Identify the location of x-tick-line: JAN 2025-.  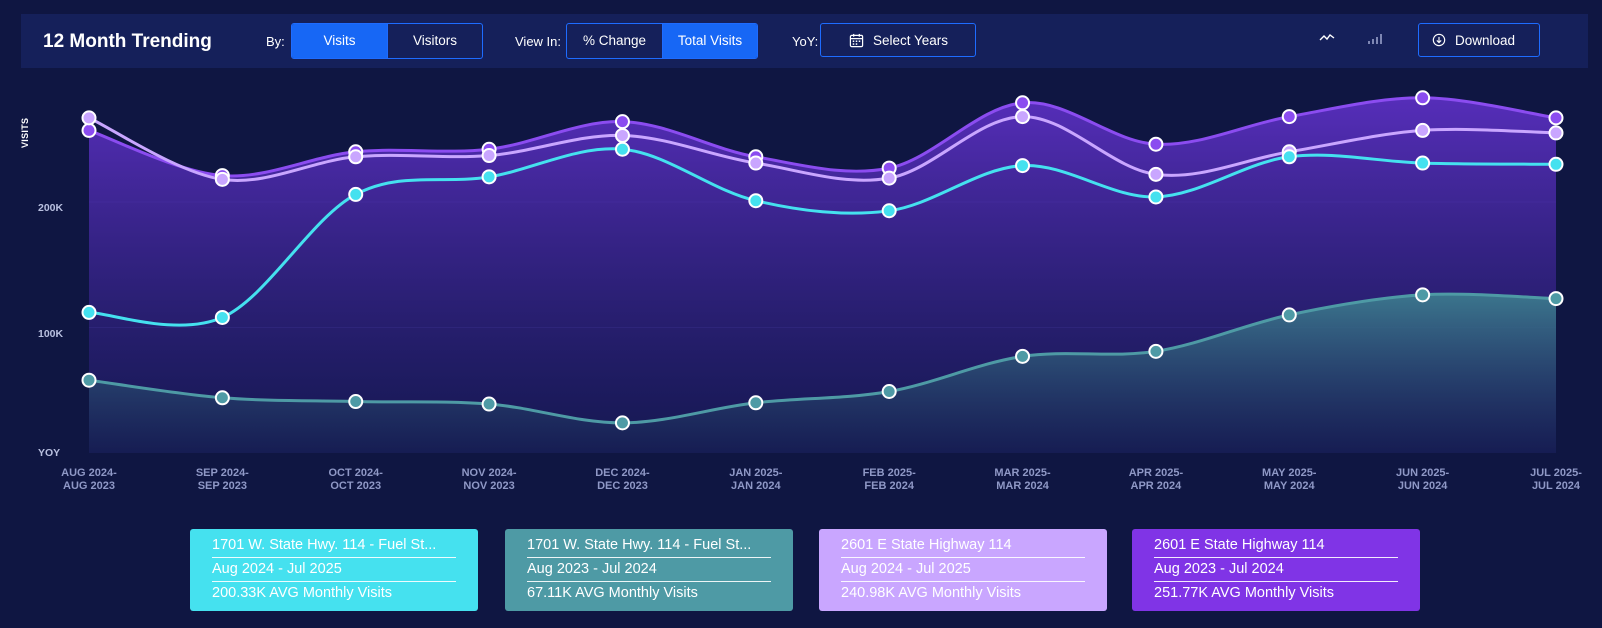
(756, 473).